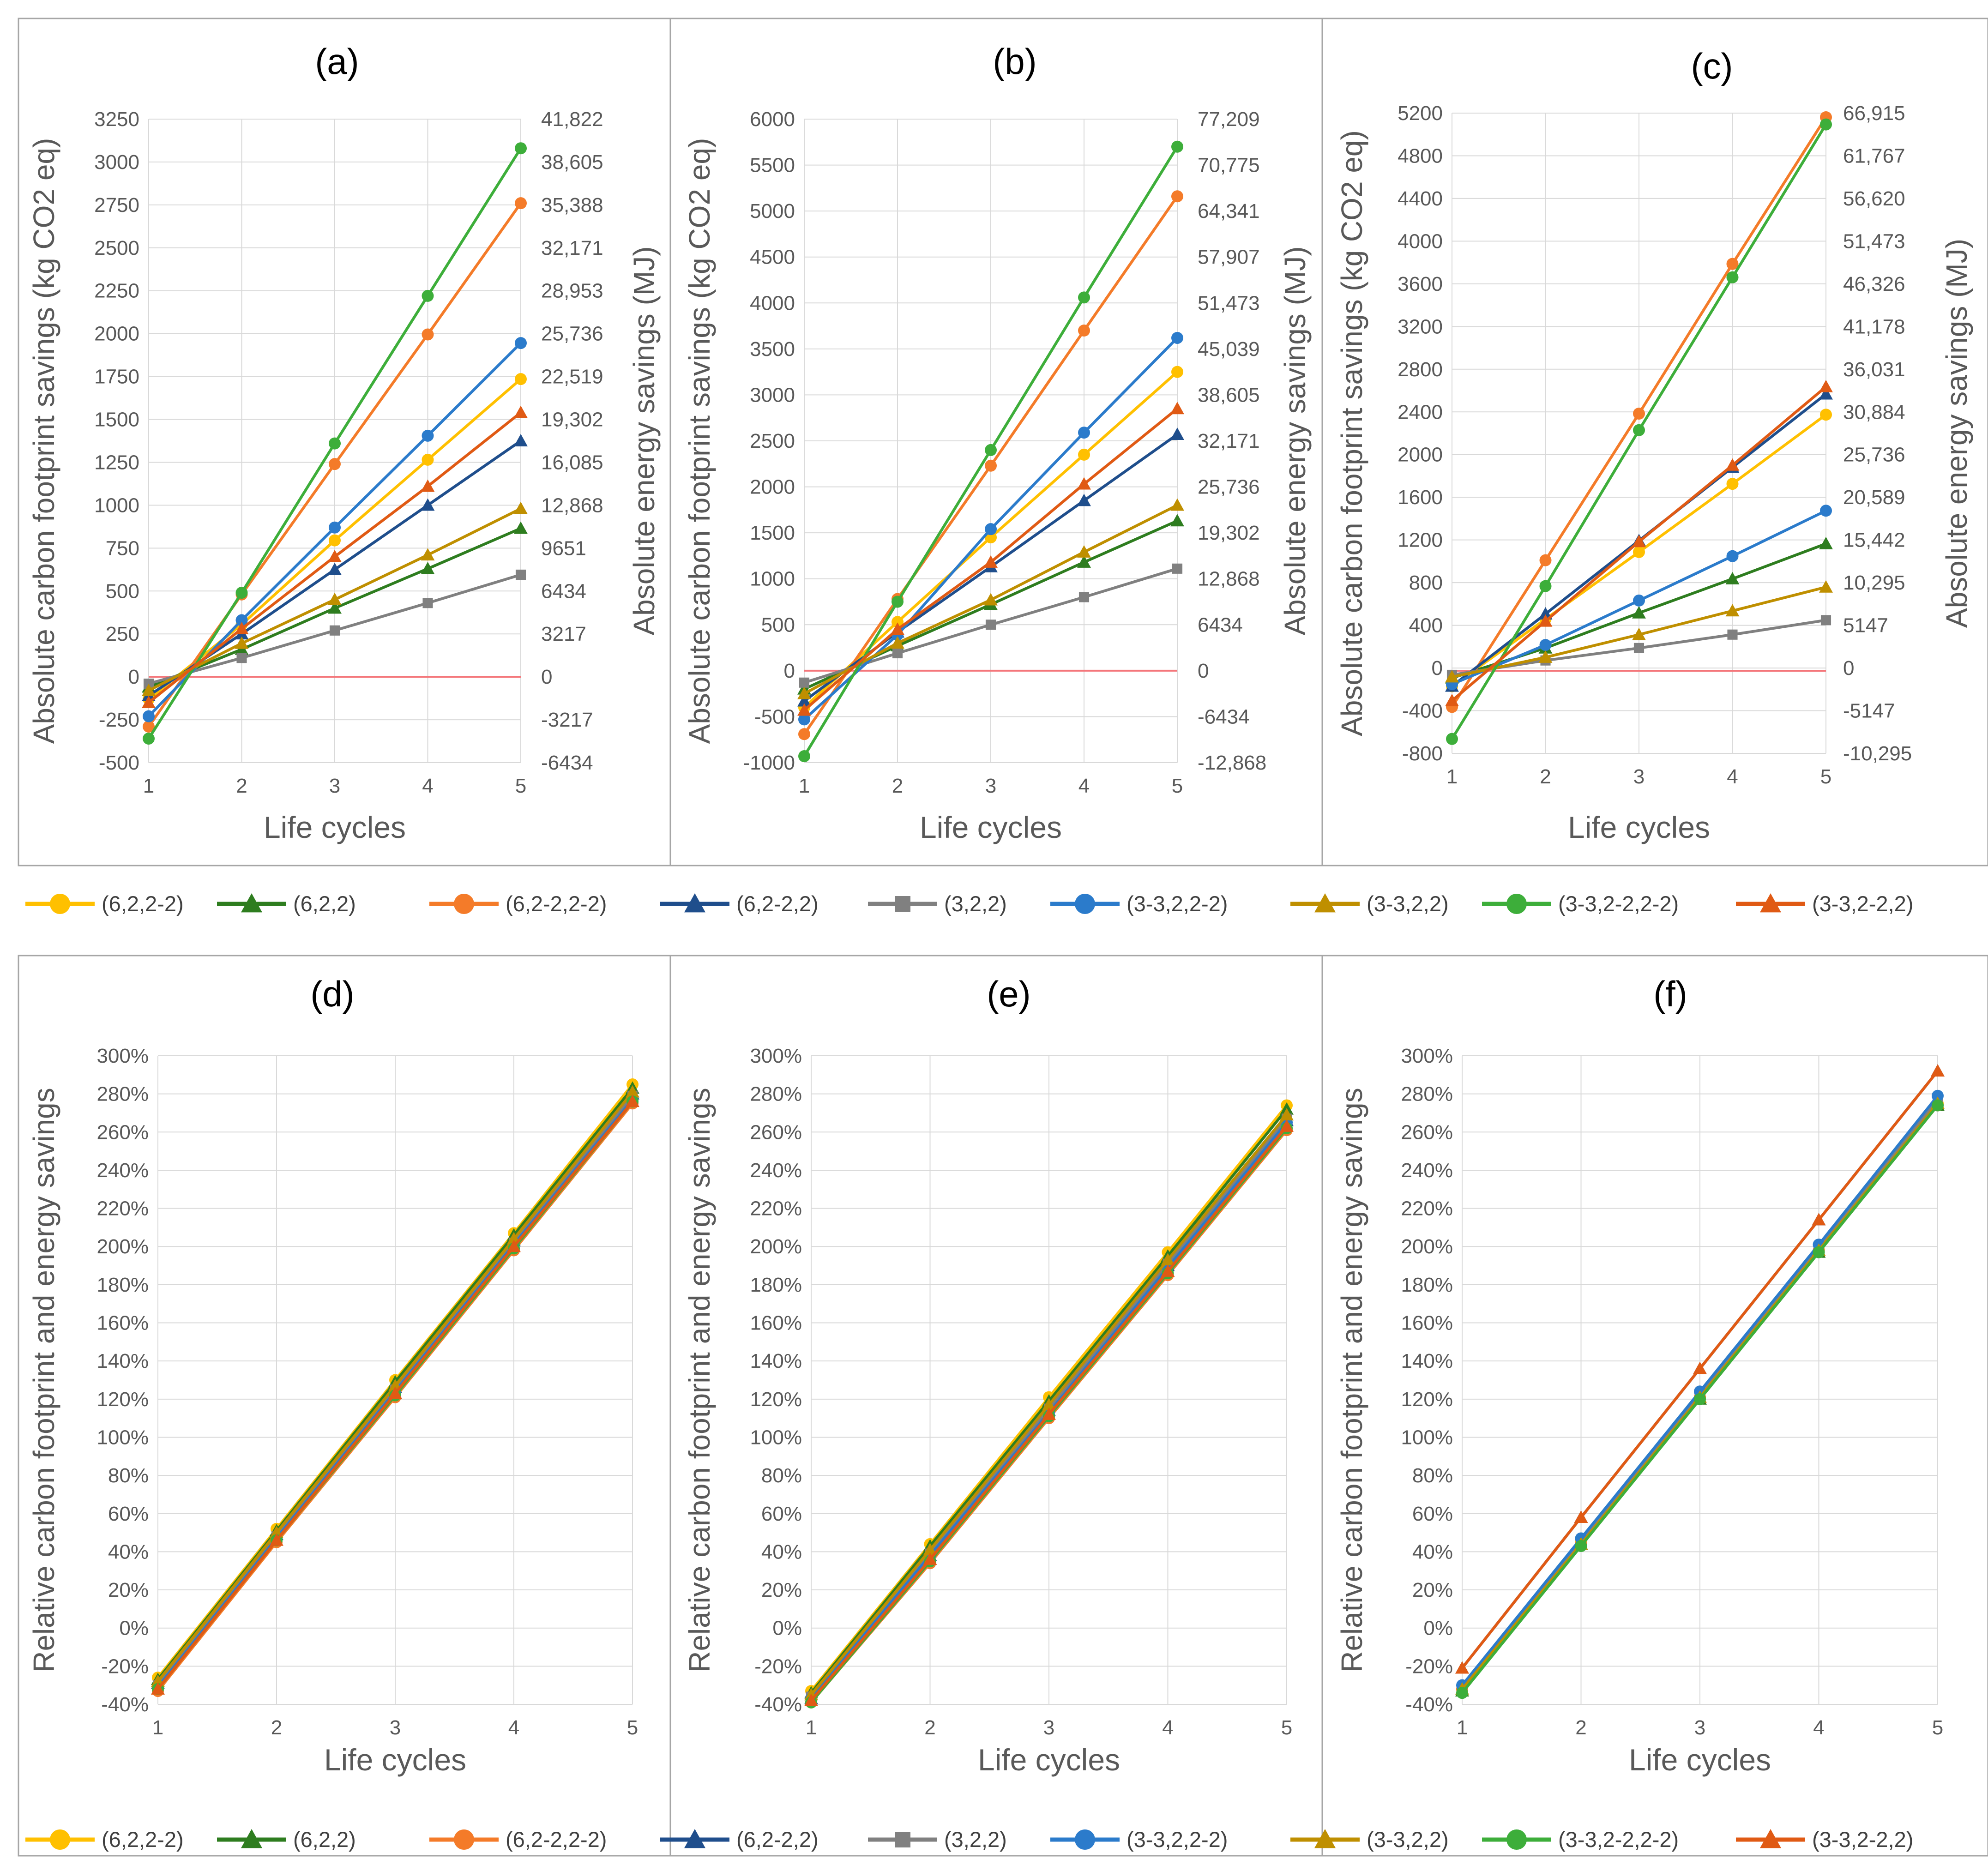 Image resolution: width=1988 pixels, height=1871 pixels. What do you see at coordinates (1177, 903) in the screenshot?
I see `legend-label: (3-3,2,2-2)` at bounding box center [1177, 903].